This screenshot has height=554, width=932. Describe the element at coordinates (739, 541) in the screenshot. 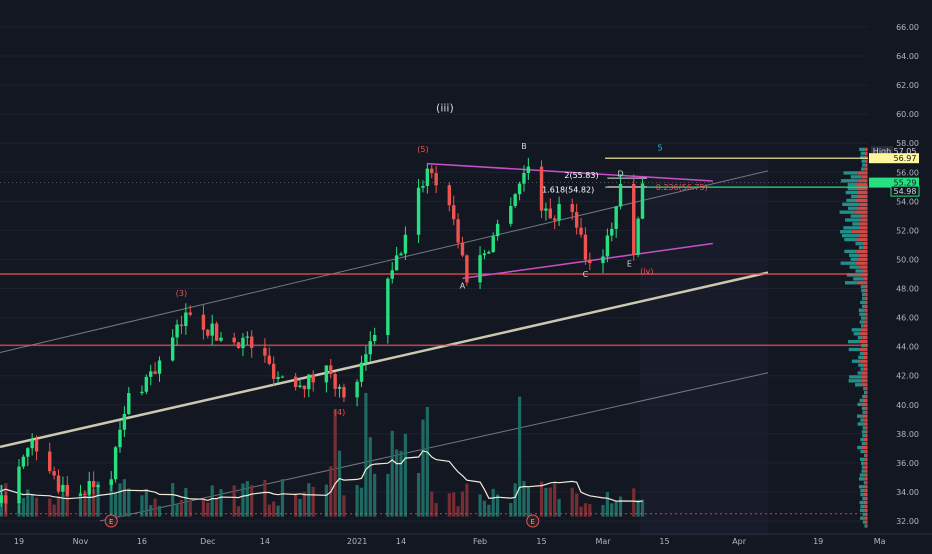

I see `time-tick-label: Apr` at that location.